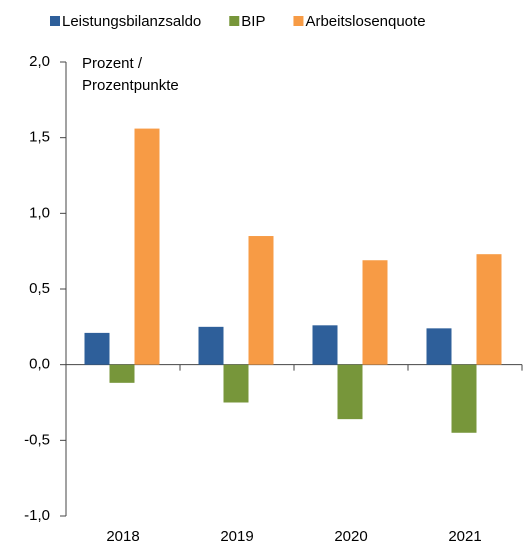 This screenshot has height=551, width=529. I want to click on y-tick-label: 0,5, so click(39, 288).